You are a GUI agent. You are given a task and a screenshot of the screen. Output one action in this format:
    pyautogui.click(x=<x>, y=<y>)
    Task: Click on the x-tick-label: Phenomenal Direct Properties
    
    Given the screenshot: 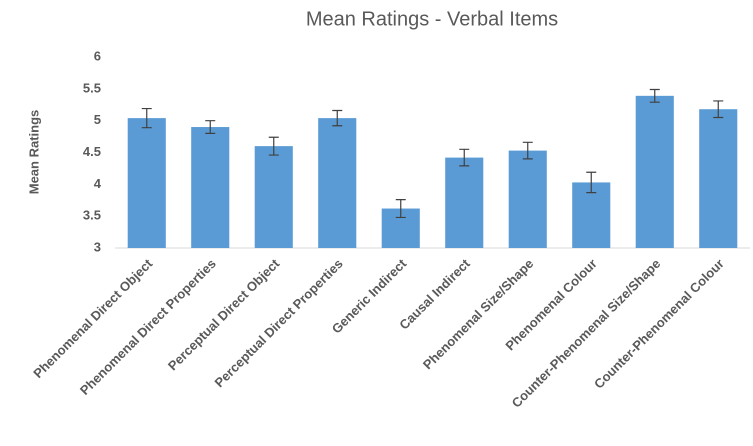 What is the action you would take?
    pyautogui.click(x=148, y=327)
    